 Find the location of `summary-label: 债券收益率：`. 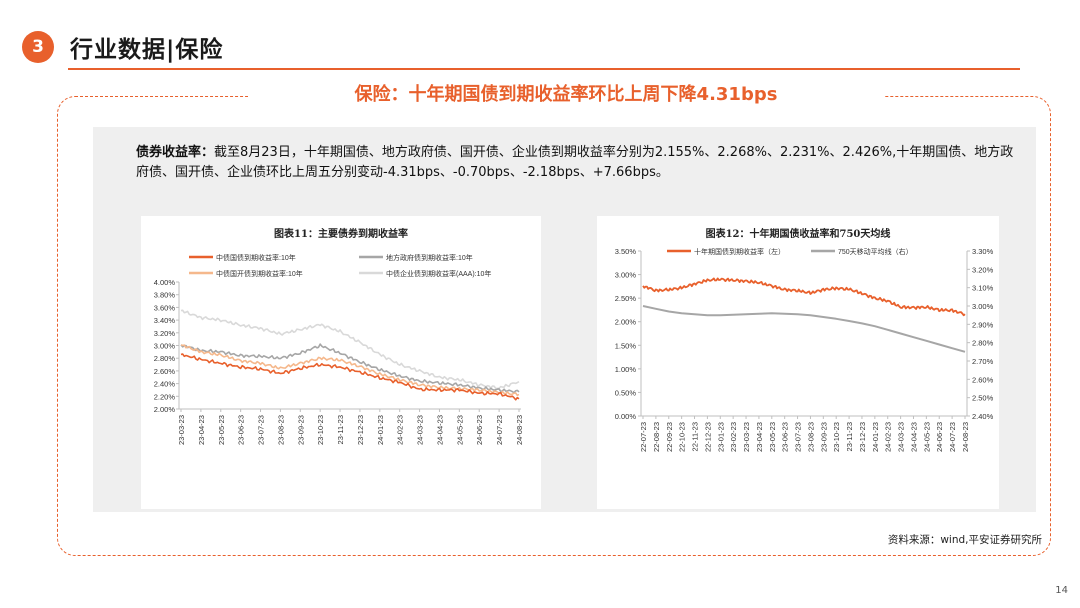

summary-label: 债券收益率： is located at coordinates (175, 152).